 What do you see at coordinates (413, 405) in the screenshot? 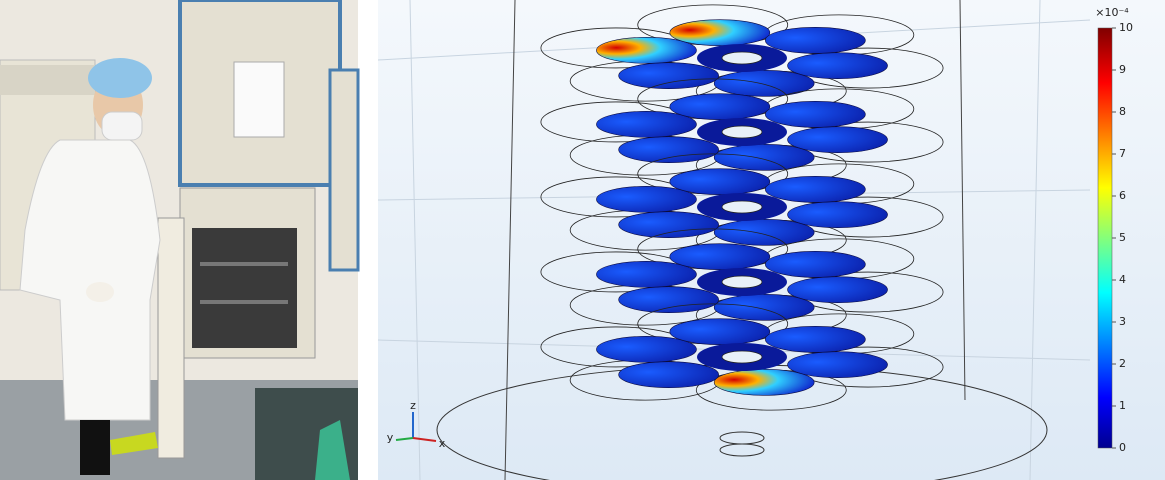
I see `axis-z-label: z` at bounding box center [413, 405].